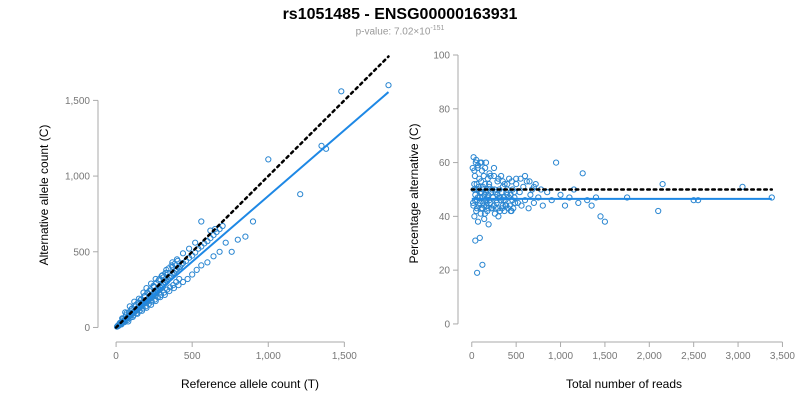 This screenshot has height=400, width=800. I want to click on p-value-exponent: -151, so click(437, 28).